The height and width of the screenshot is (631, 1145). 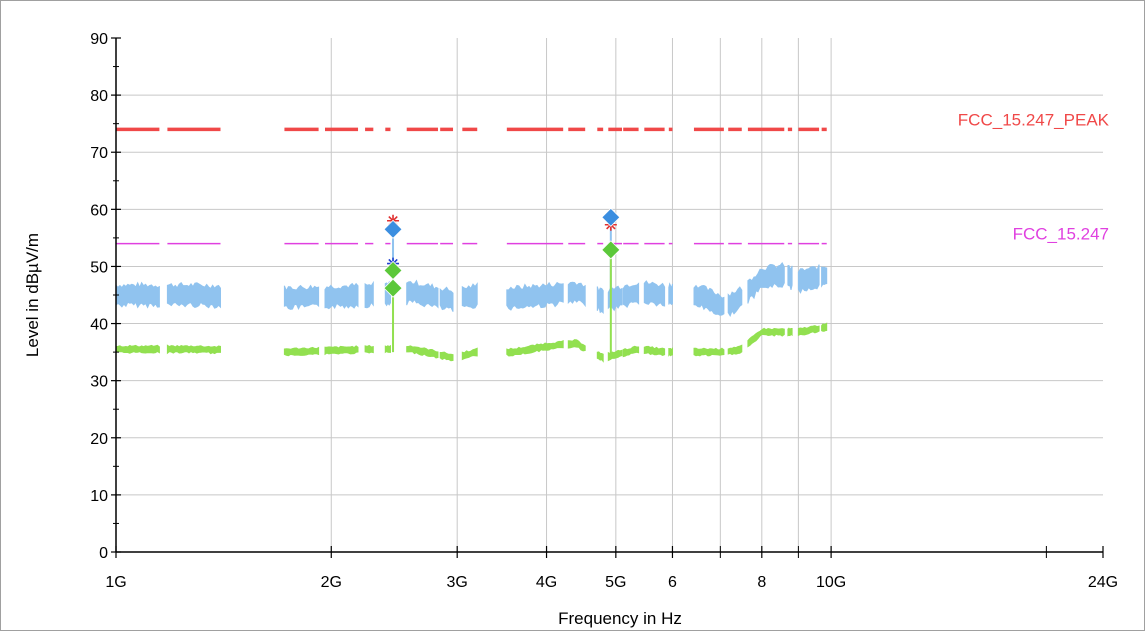 What do you see at coordinates (620, 618) in the screenshot?
I see `x-axis-title: Frequency in Hz` at bounding box center [620, 618].